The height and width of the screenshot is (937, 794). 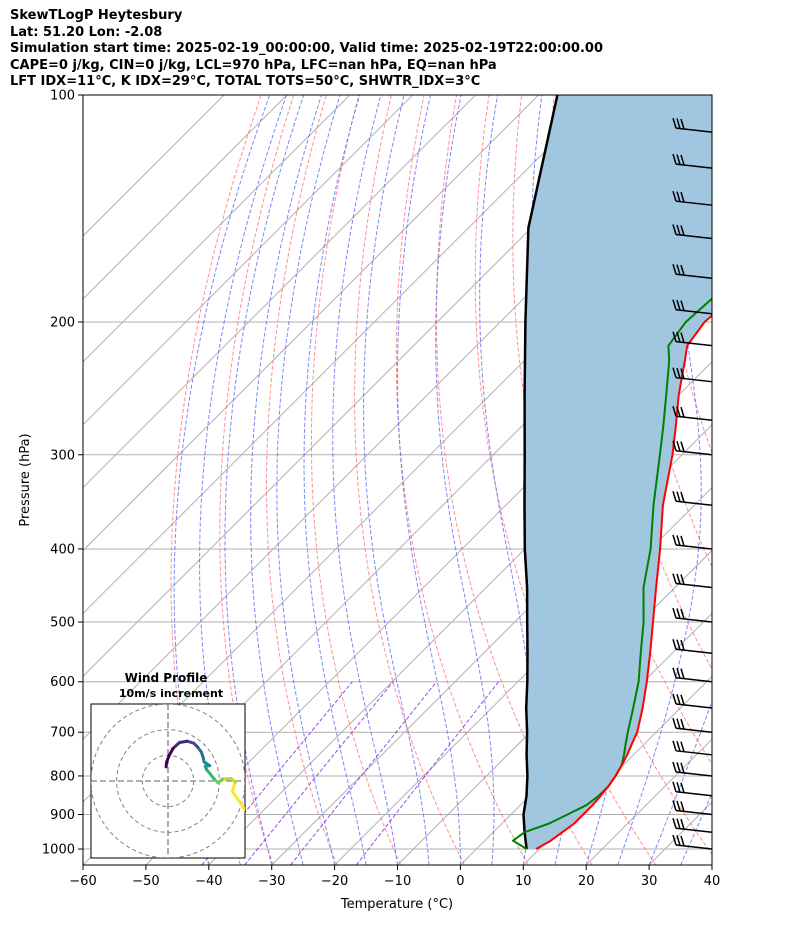 What do you see at coordinates (96, 15) in the screenshot?
I see `chart-title: SkewTLogP Heytesbury` at bounding box center [96, 15].